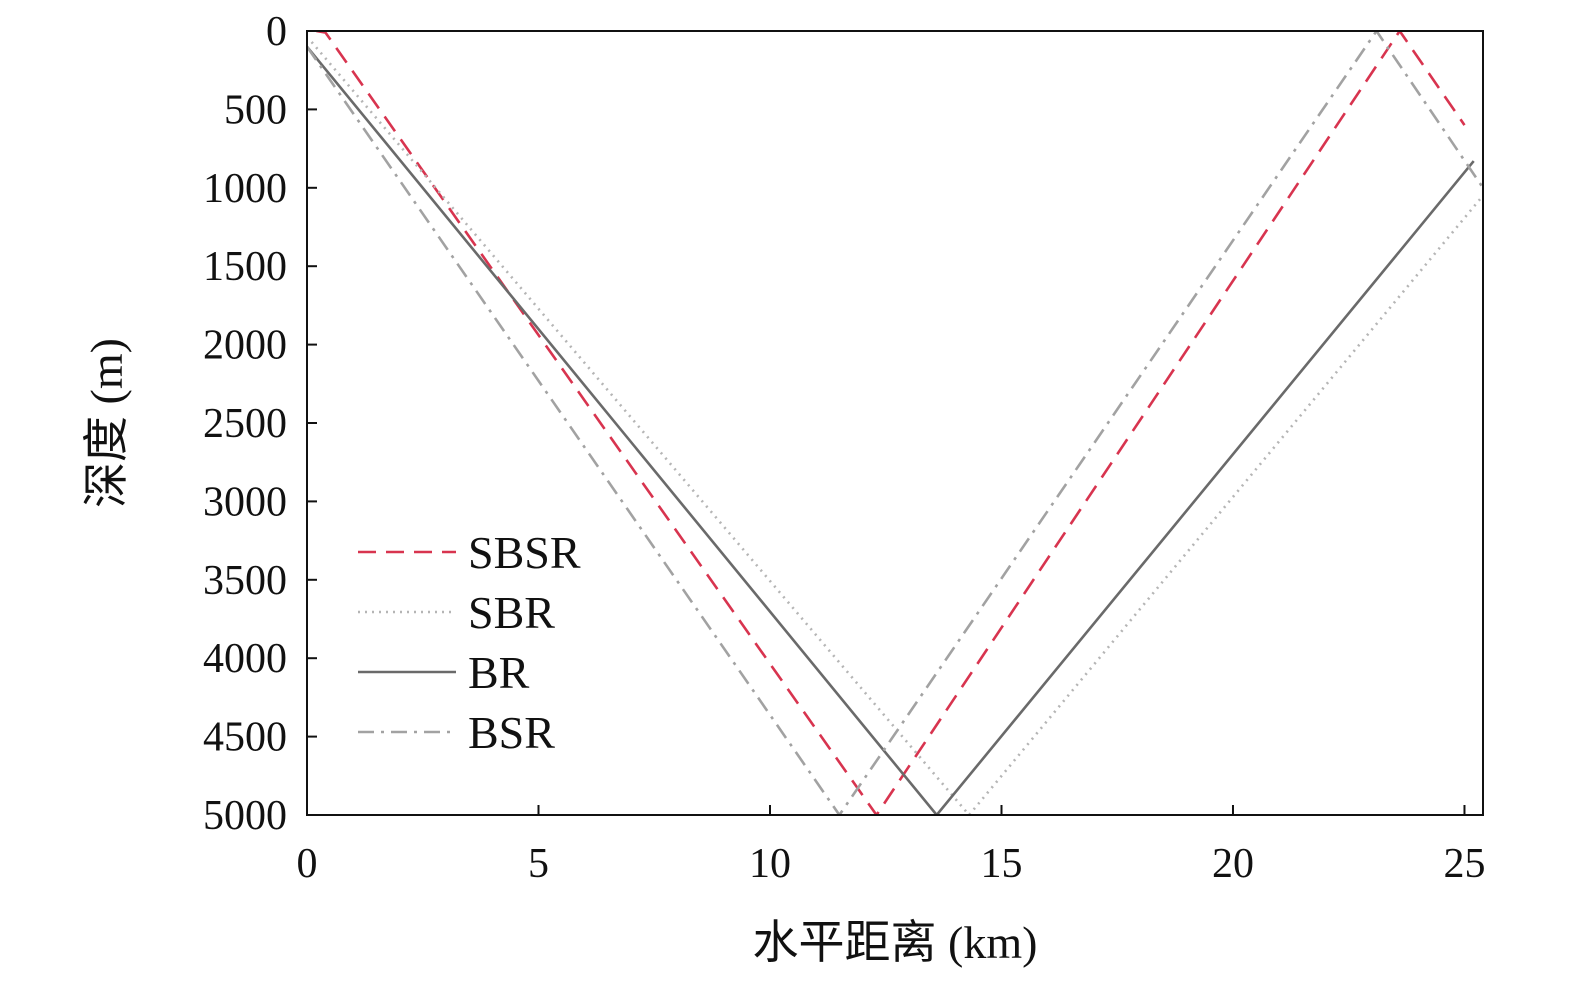 This screenshot has width=1575, height=981. I want to click on x-tick-label: 20, so click(1233, 864).